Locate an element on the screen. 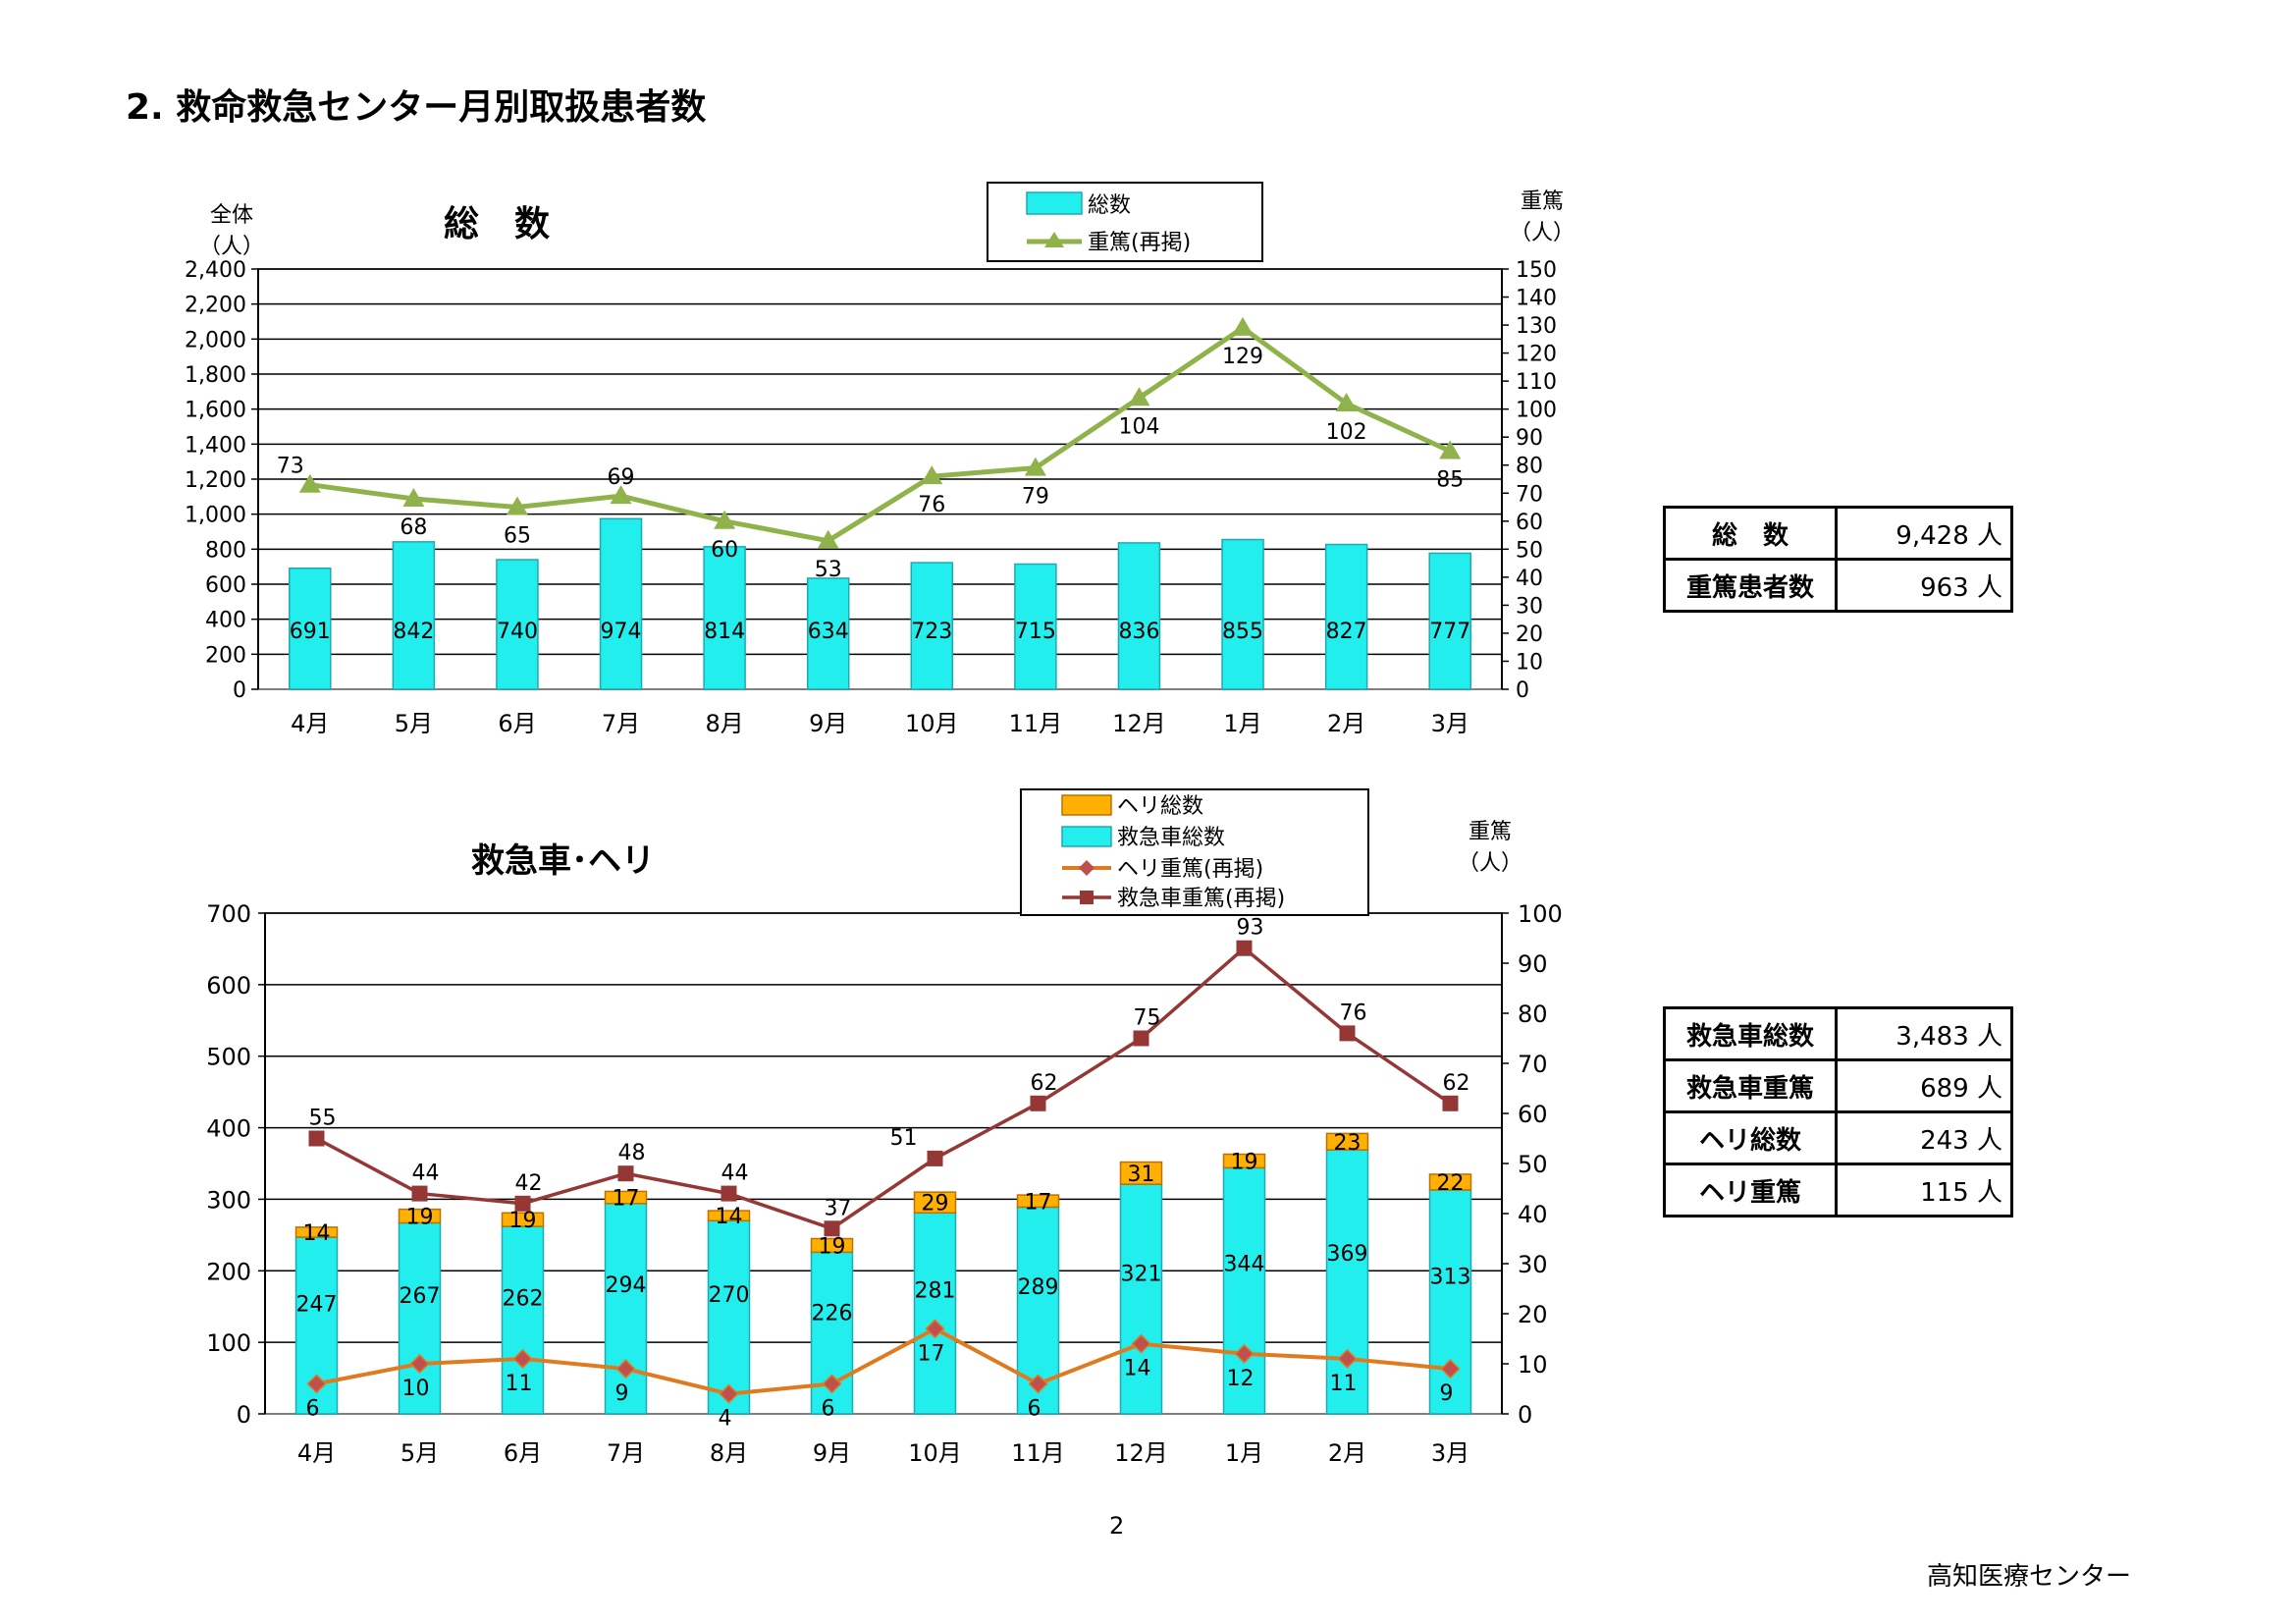 This screenshot has width=2296, height=1623. heli-severe-label: 9 is located at coordinates (1447, 1394).